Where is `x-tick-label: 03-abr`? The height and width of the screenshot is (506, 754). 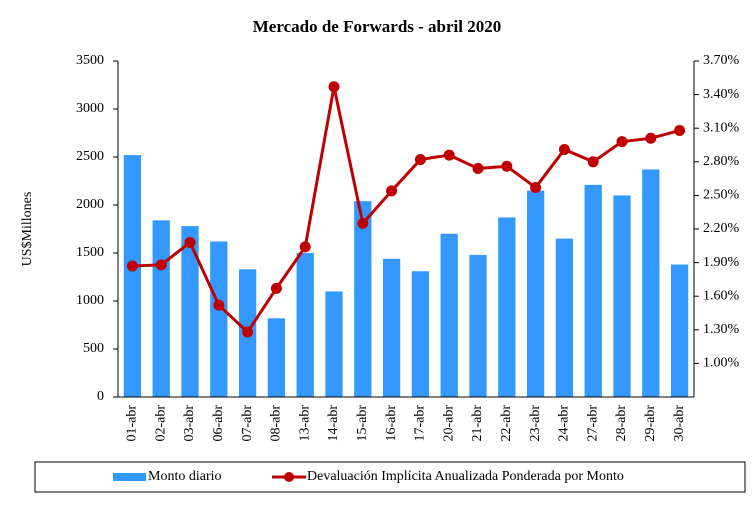
x-tick-label: 03-abr is located at coordinates (189, 423).